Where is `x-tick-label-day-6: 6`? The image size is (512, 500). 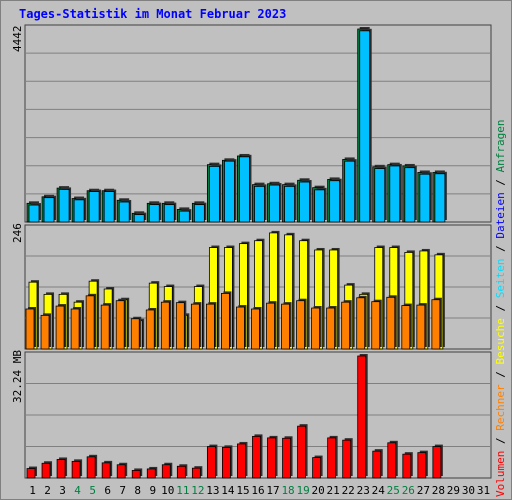 x-tick-label-day-6: 6 is located at coordinates (107, 490).